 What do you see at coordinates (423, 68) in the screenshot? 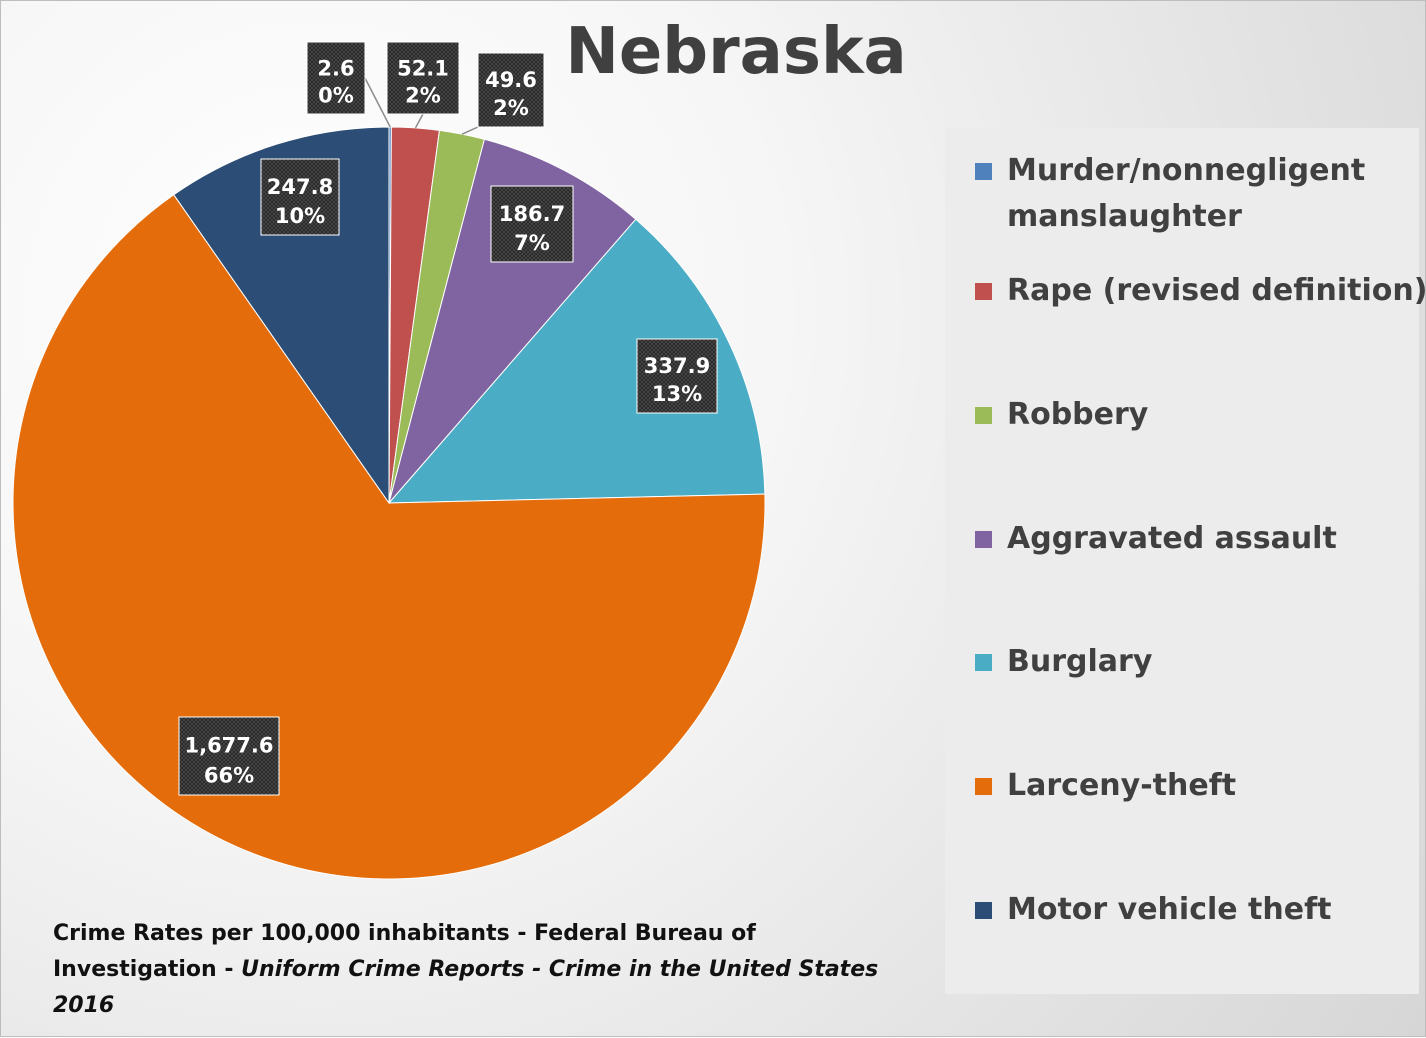
I see `data-label-value-rape: 52.1` at bounding box center [423, 68].